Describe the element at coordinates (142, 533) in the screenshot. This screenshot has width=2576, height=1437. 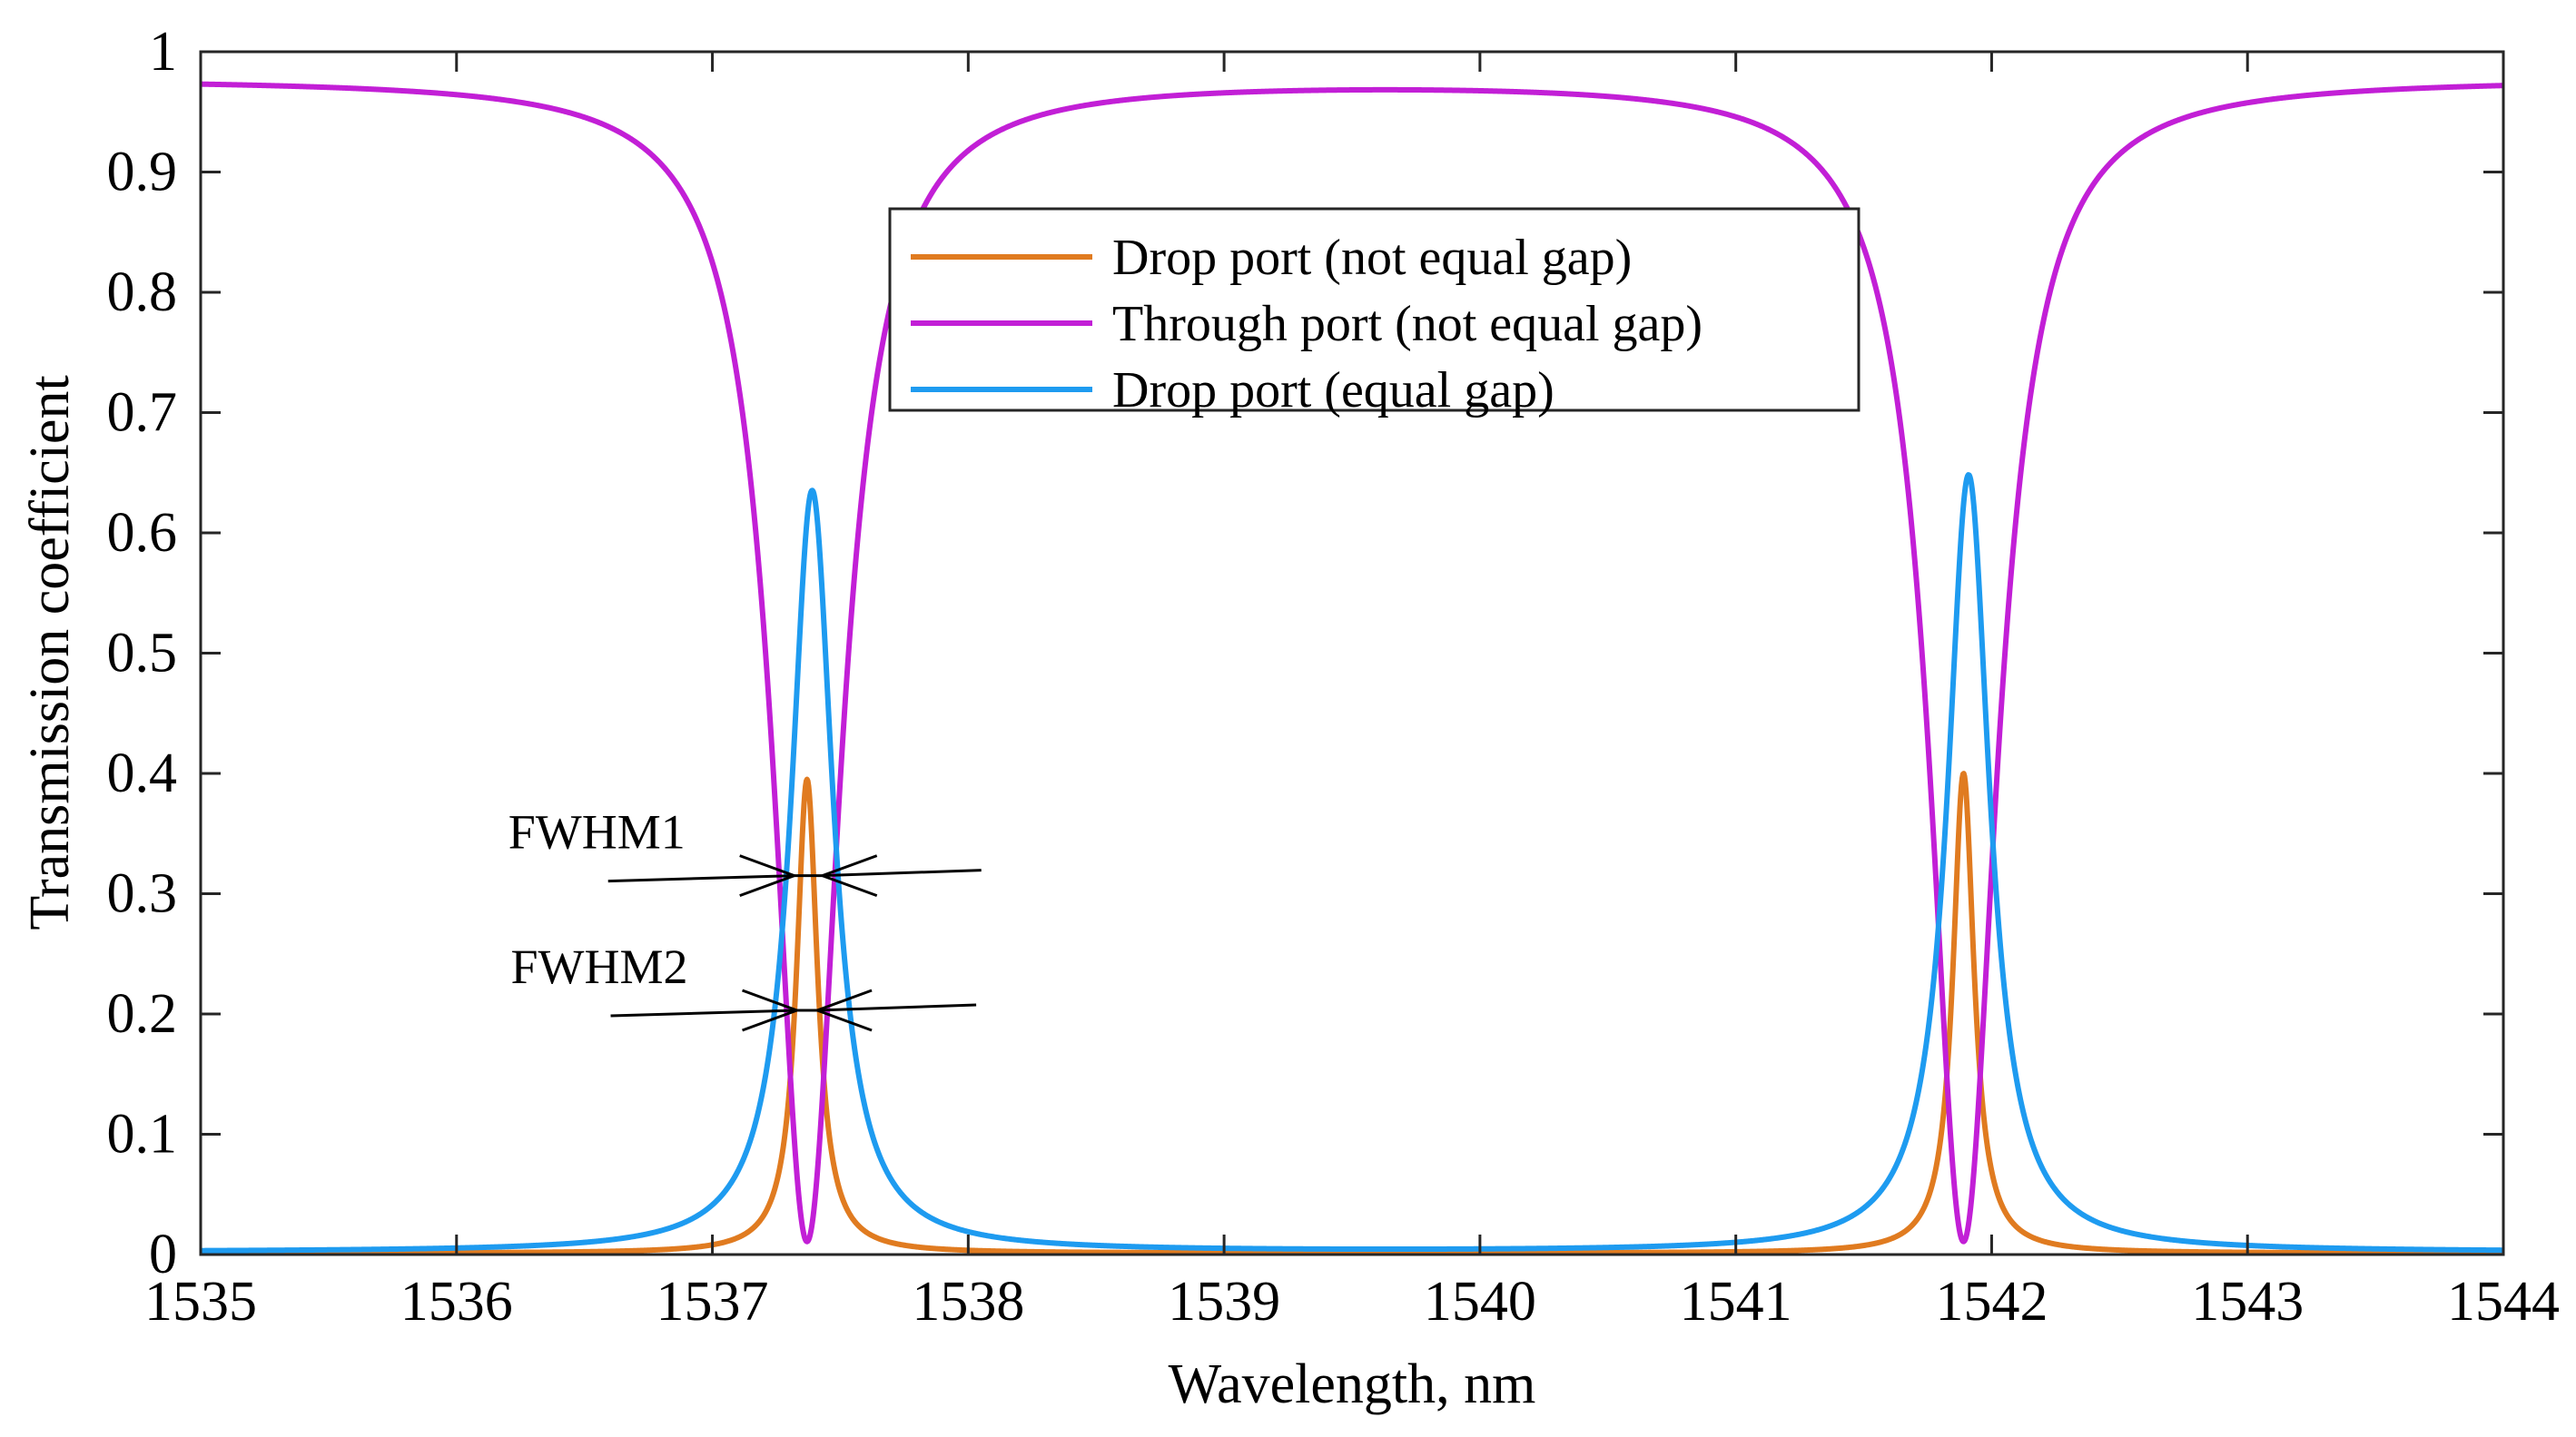
I see `y-tick-label: 0.6` at that location.